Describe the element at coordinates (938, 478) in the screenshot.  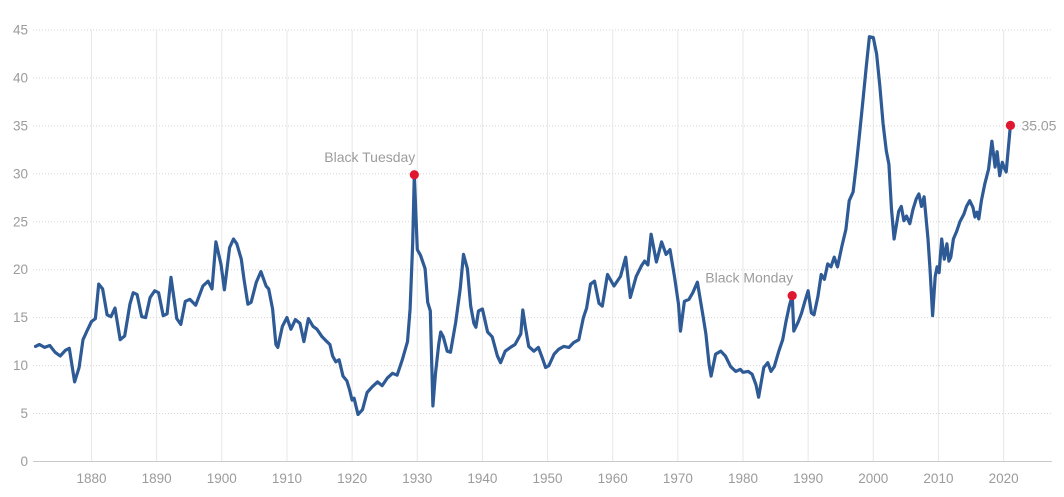
I see `x-axis-tick-label: 2010` at that location.